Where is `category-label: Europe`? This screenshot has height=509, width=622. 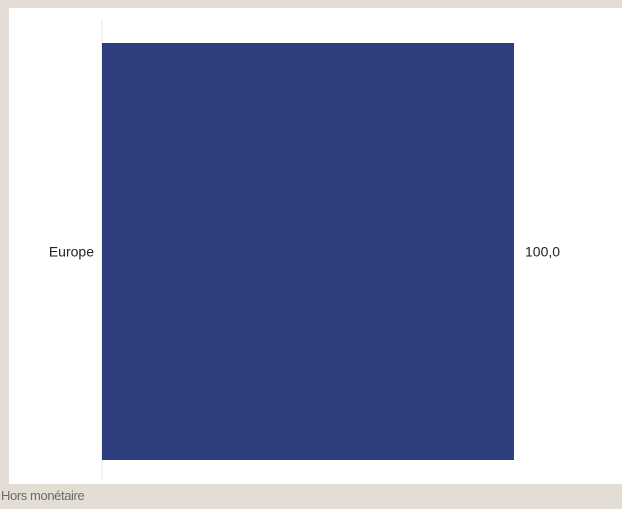 category-label: Europe is located at coordinates (71, 252).